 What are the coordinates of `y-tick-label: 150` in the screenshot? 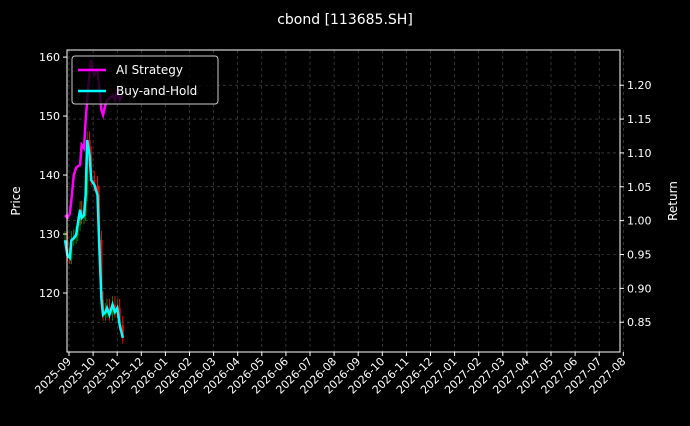 It's located at (49, 116).